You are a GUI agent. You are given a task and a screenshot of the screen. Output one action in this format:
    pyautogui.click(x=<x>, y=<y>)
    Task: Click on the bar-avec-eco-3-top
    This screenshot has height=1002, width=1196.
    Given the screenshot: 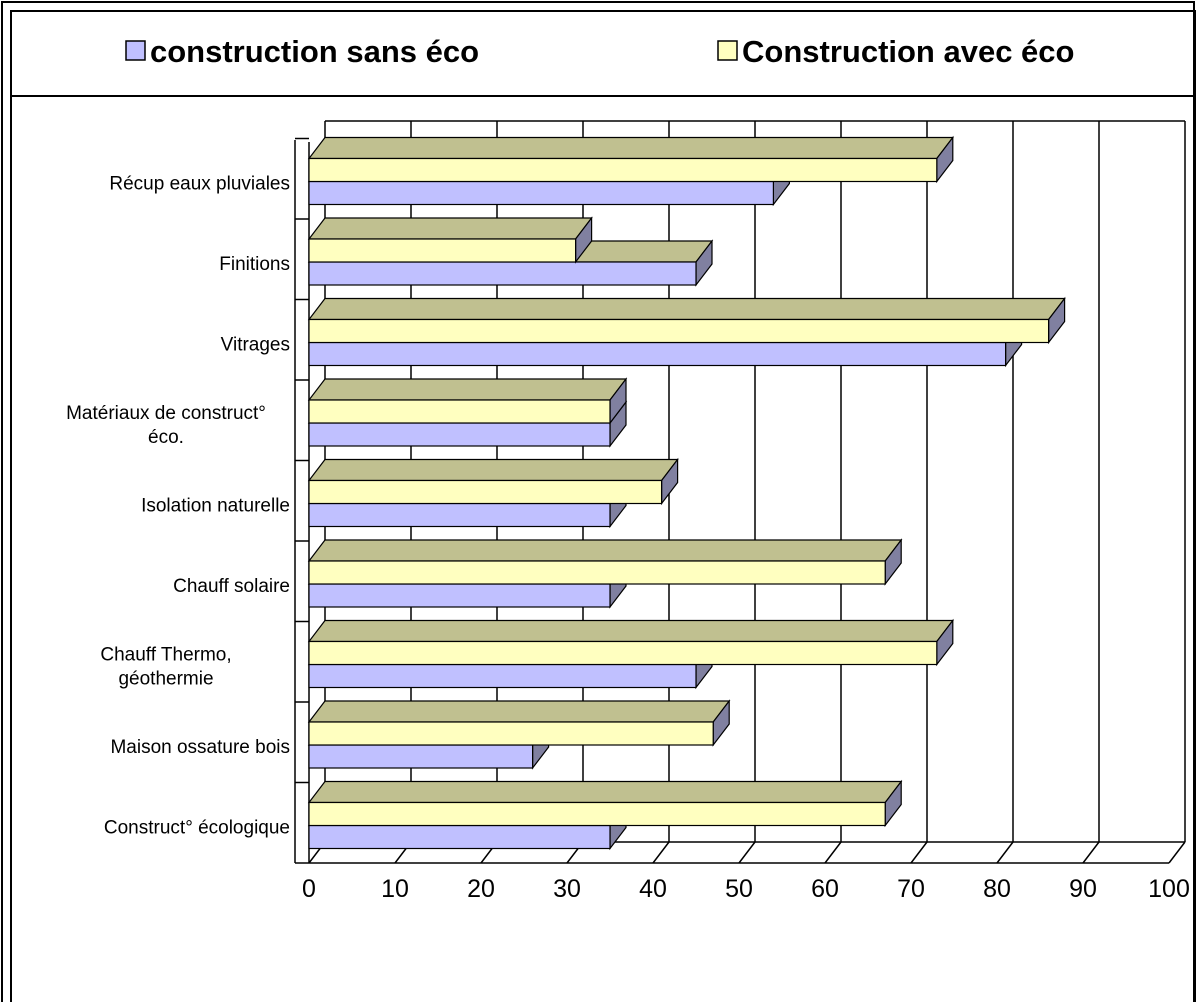 What is the action you would take?
    pyautogui.click(x=467, y=389)
    